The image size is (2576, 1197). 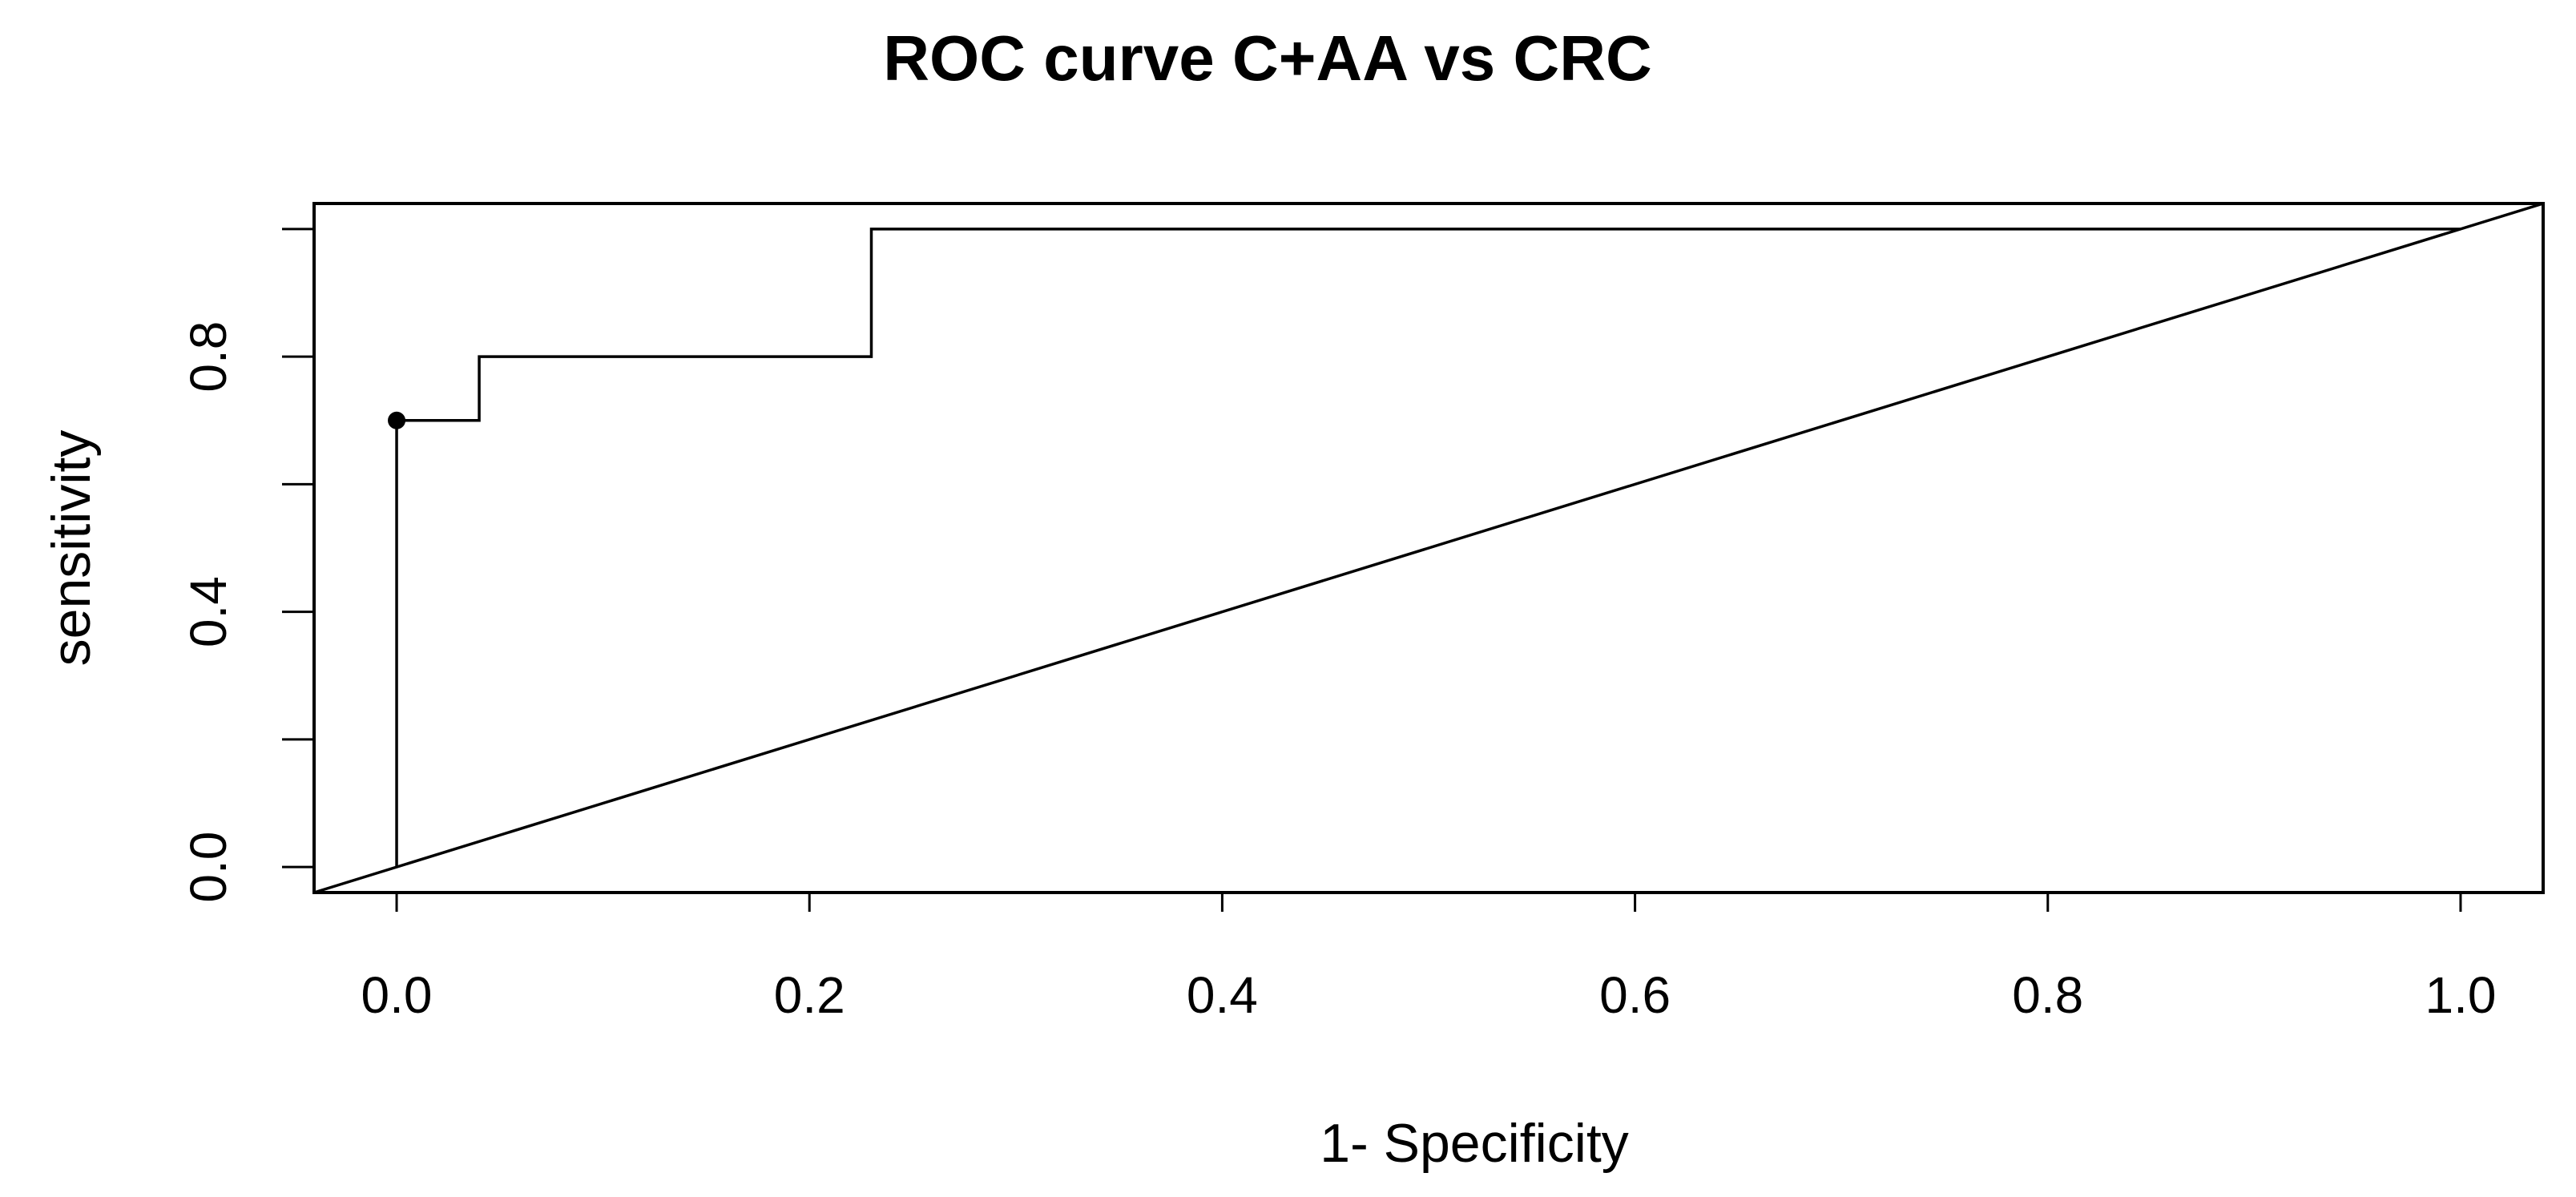 What do you see at coordinates (809, 995) in the screenshot?
I see `x-tick-label: 0.2` at bounding box center [809, 995].